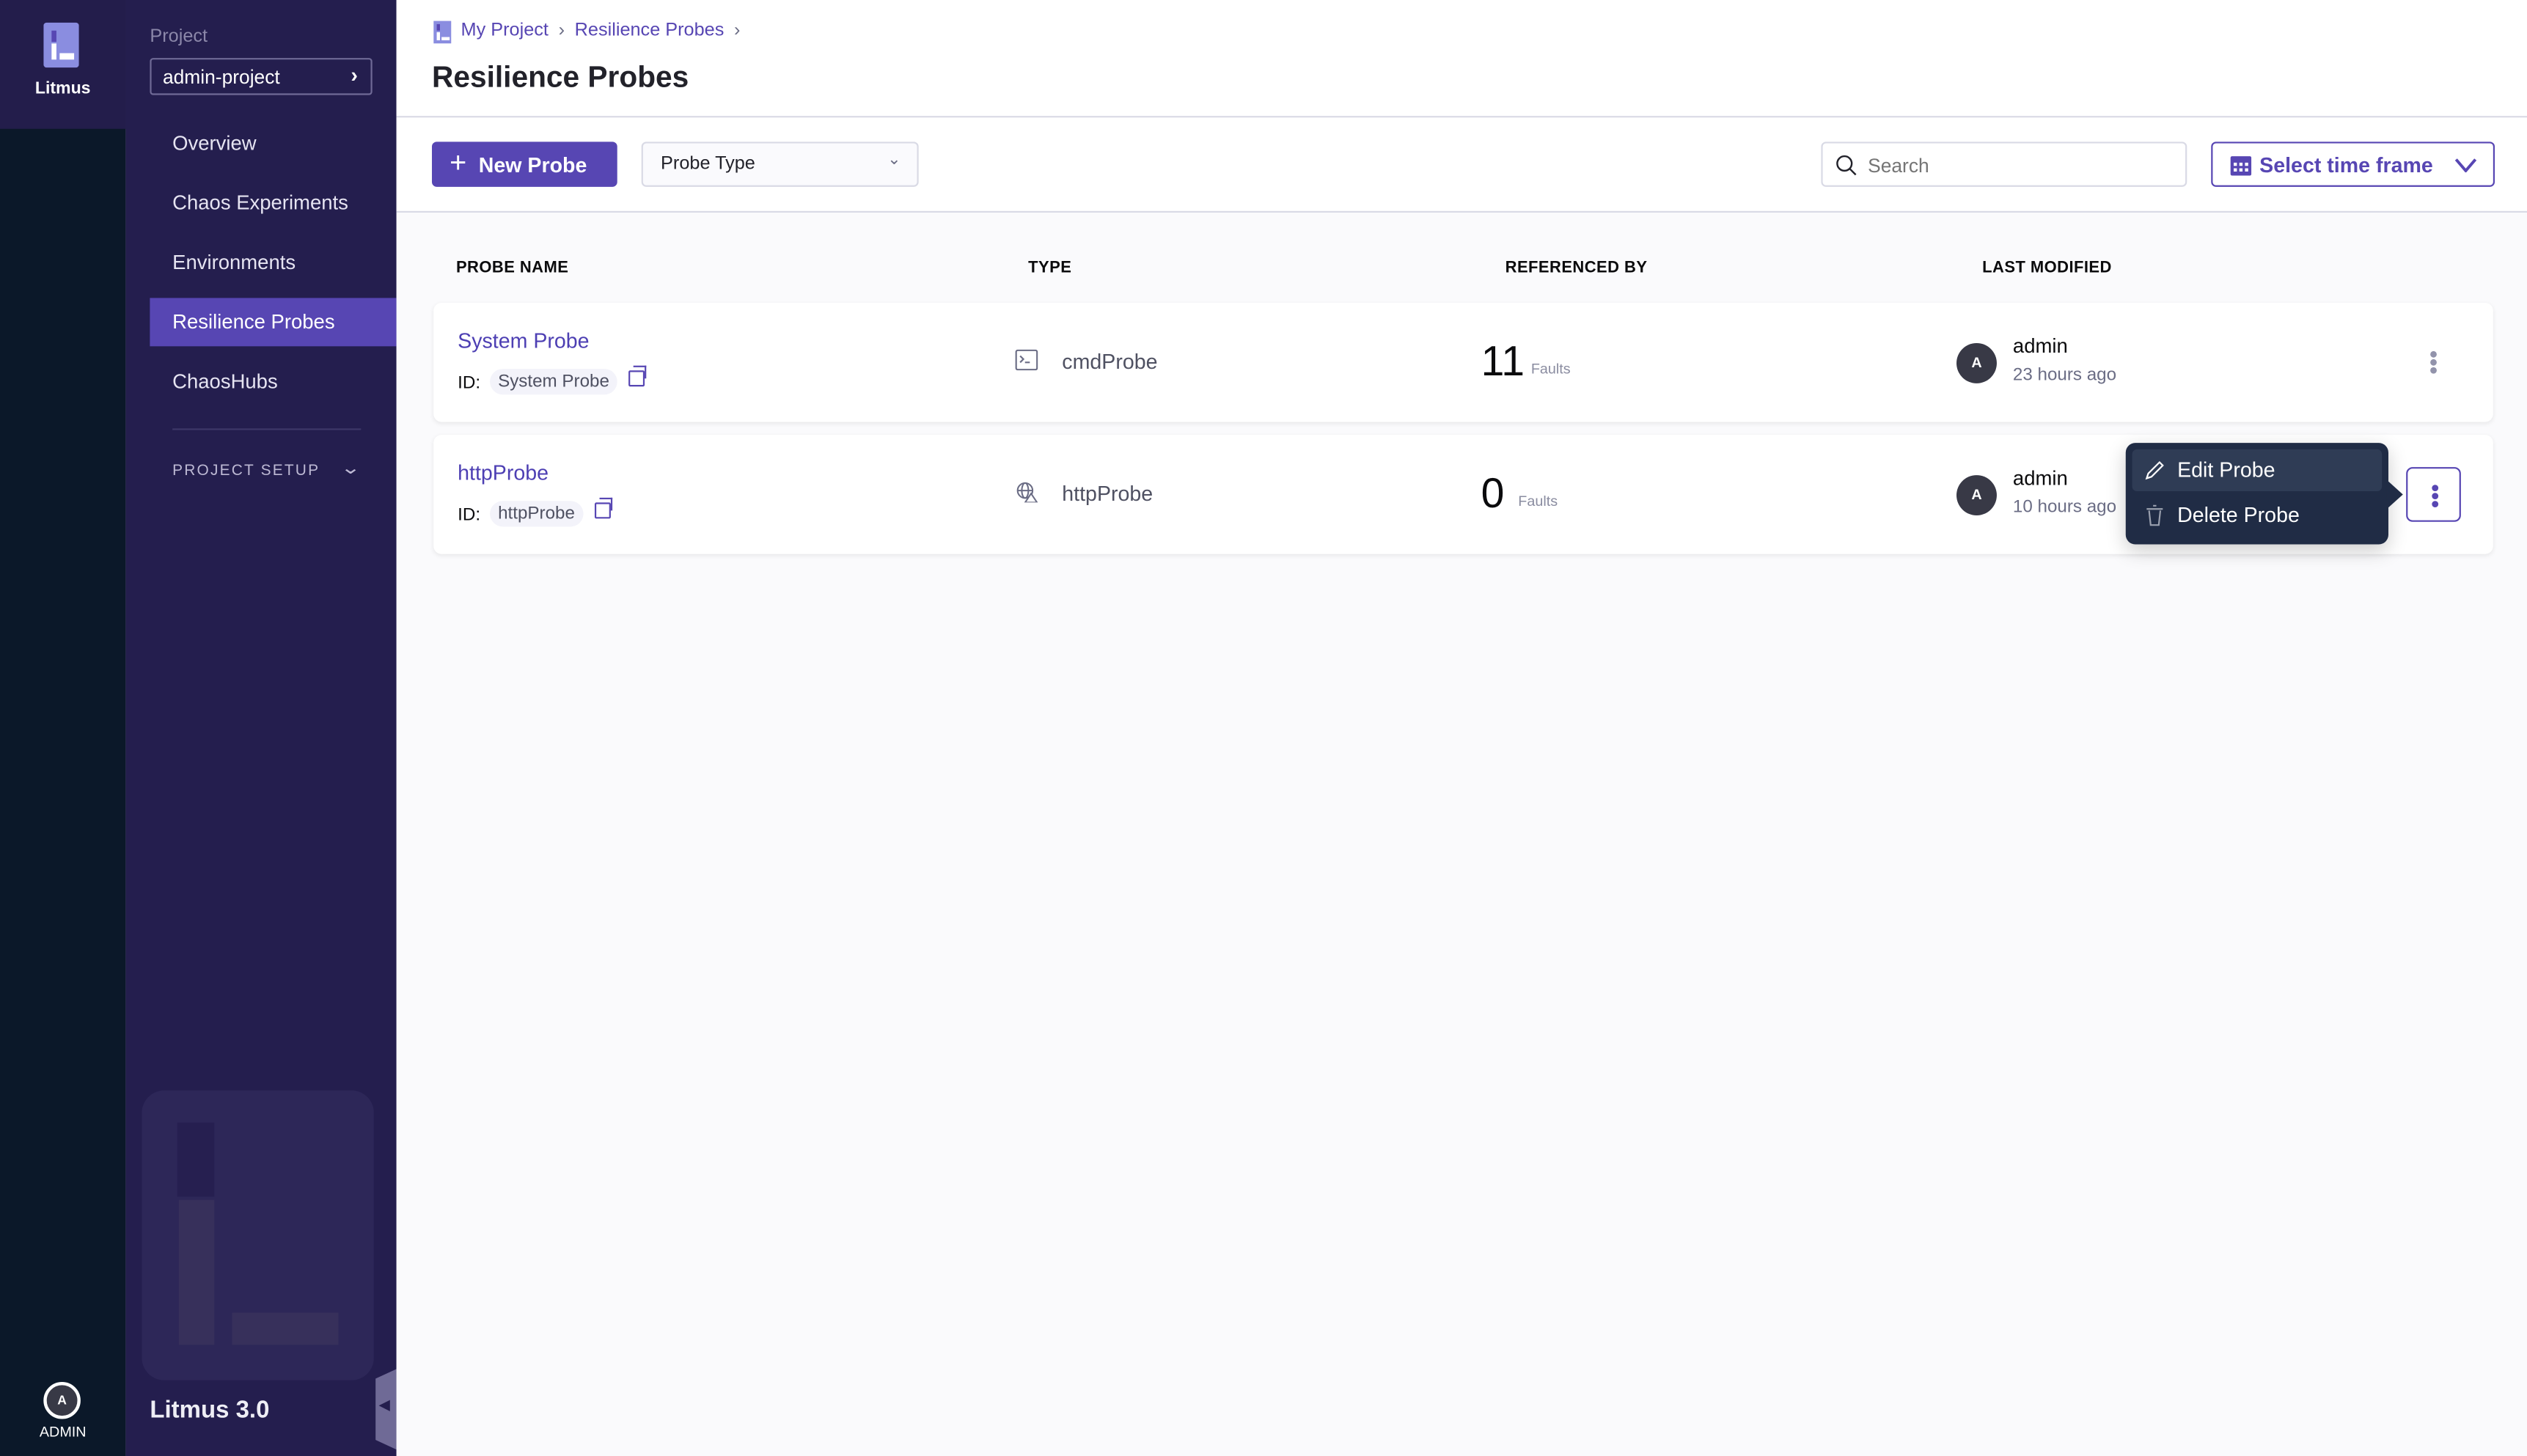 This screenshot has height=1456, width=2527. I want to click on project-name: admin-project, so click(221, 77).